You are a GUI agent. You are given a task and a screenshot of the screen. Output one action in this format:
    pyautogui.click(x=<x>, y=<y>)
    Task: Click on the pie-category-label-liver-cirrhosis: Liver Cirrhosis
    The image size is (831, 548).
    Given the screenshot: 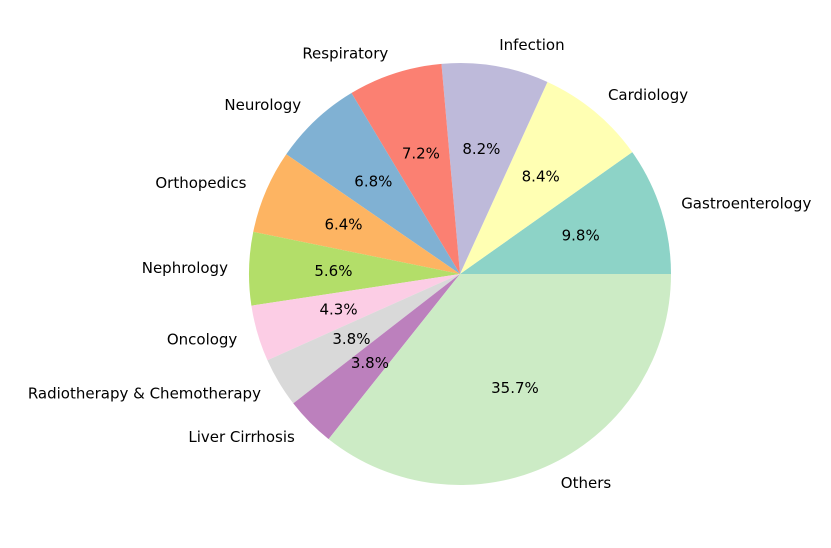 What is the action you would take?
    pyautogui.click(x=241, y=437)
    